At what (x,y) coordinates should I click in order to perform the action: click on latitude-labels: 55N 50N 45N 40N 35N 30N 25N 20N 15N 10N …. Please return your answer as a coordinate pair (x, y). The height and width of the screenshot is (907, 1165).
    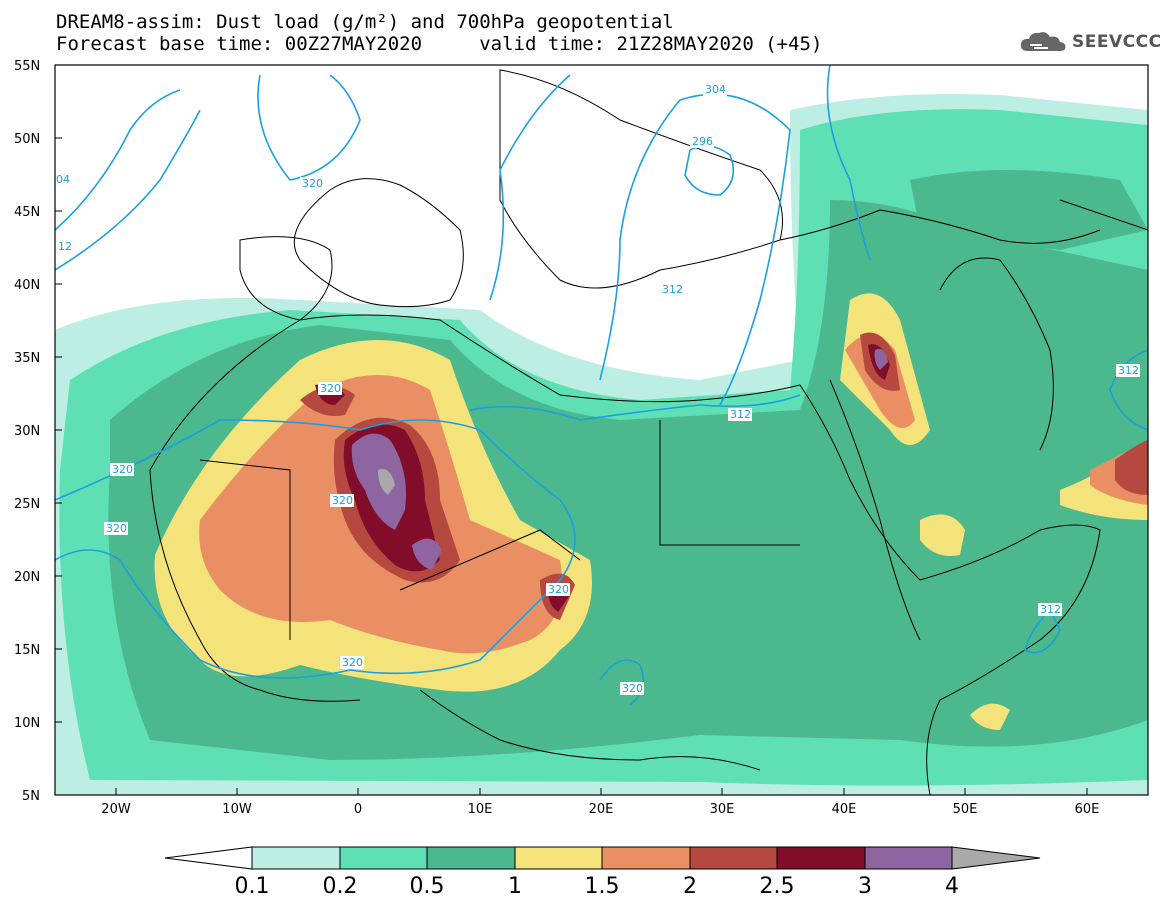
    Looking at the image, I should click on (27, 431).